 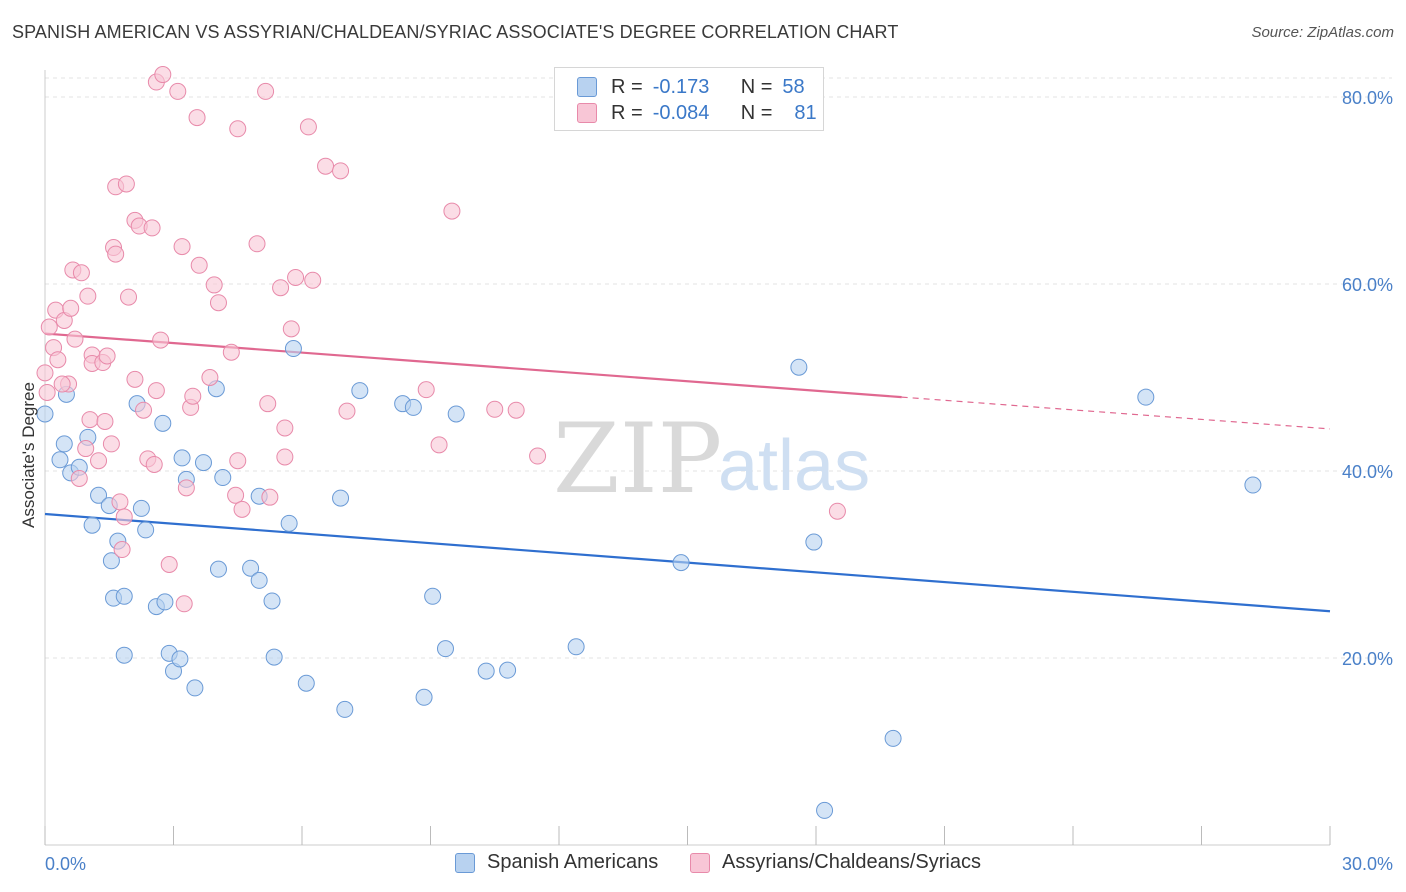 What do you see at coordinates (1367, 285) in the screenshot?
I see `y-tick-label: 60.0%` at bounding box center [1367, 285].